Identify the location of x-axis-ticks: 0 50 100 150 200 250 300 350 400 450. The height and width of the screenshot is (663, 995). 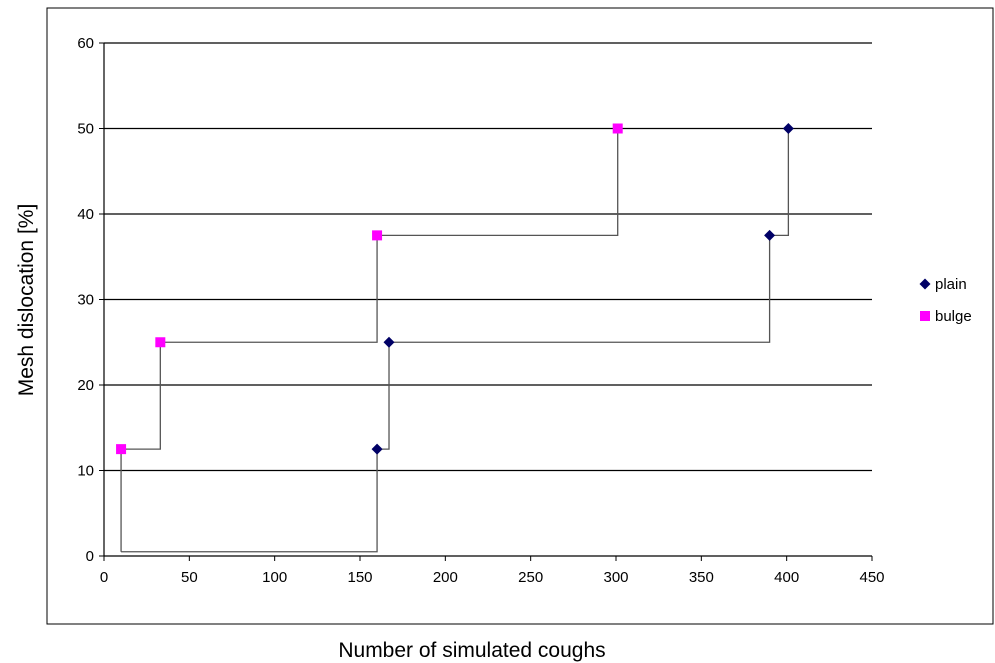
(492, 571).